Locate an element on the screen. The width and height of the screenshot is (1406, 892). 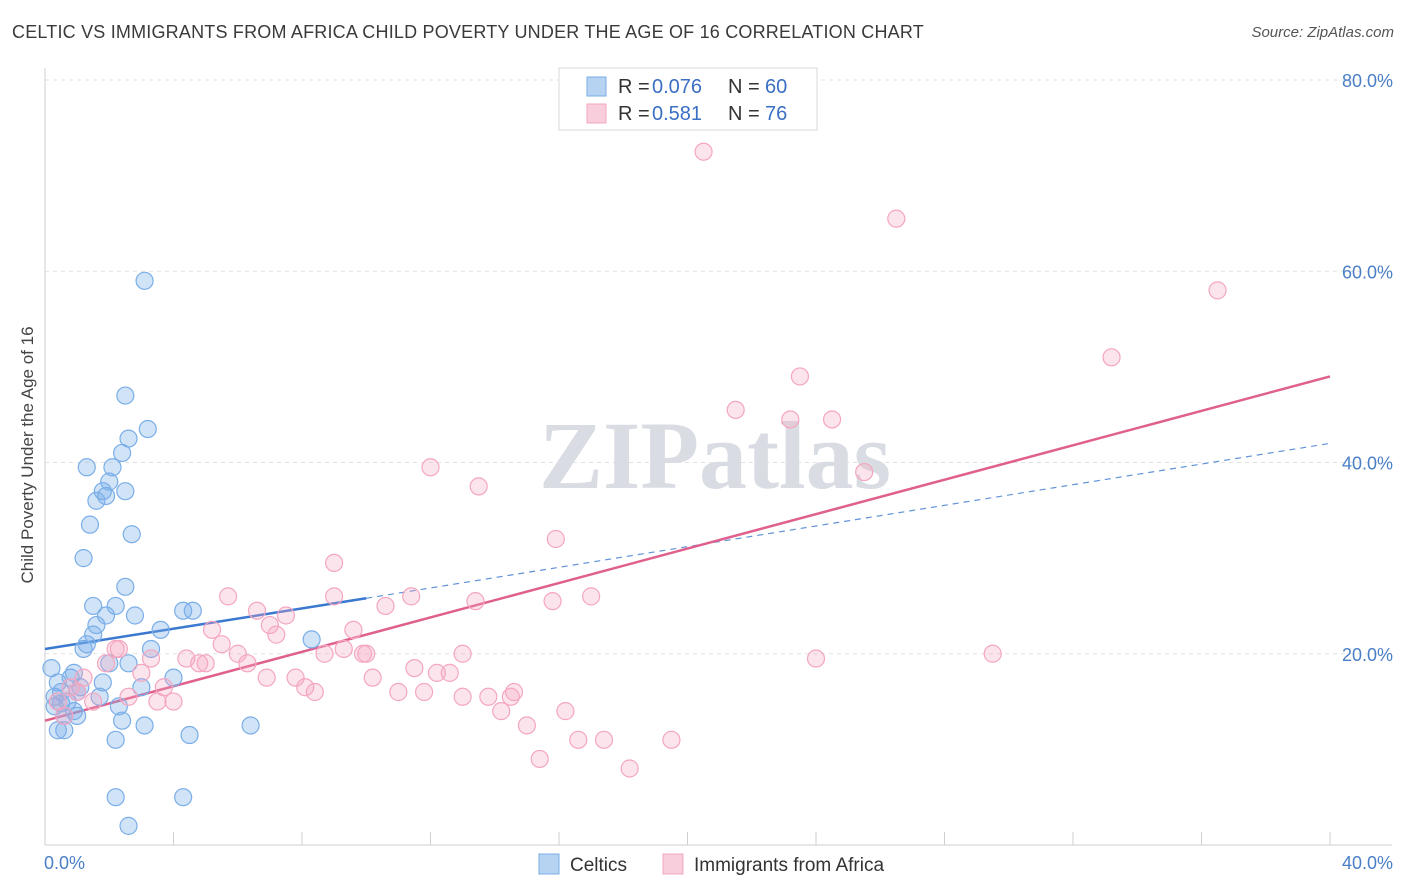
legend-r-value: 0.076 is located at coordinates (677, 87).